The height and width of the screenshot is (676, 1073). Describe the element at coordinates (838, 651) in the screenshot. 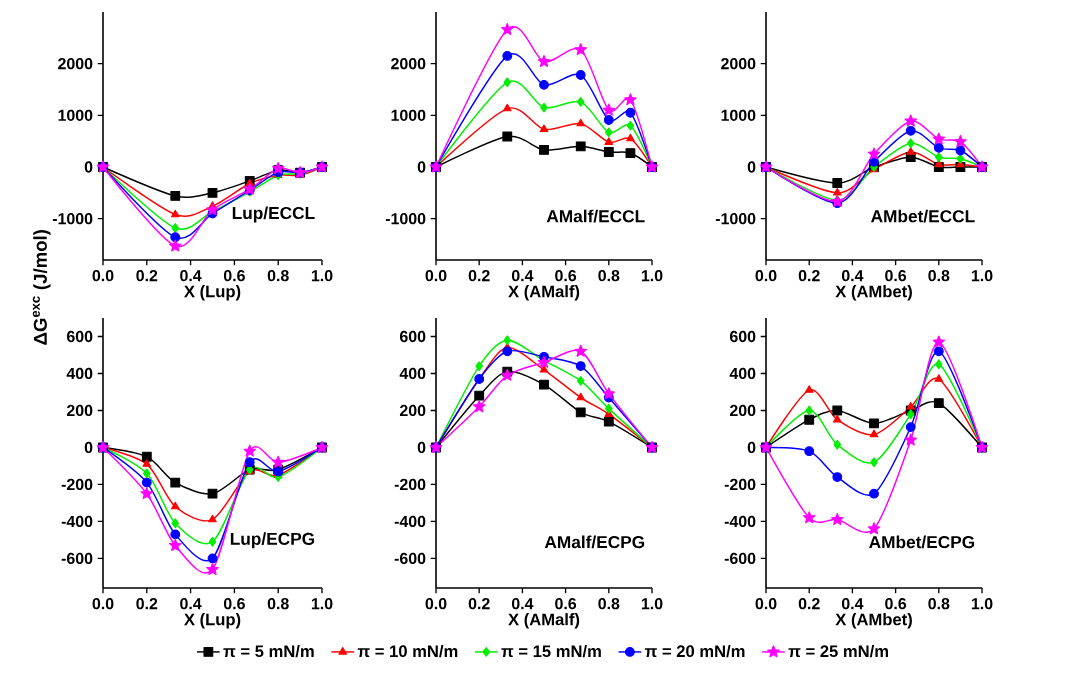

I see `legend-label: π = 25 mN/m` at that location.